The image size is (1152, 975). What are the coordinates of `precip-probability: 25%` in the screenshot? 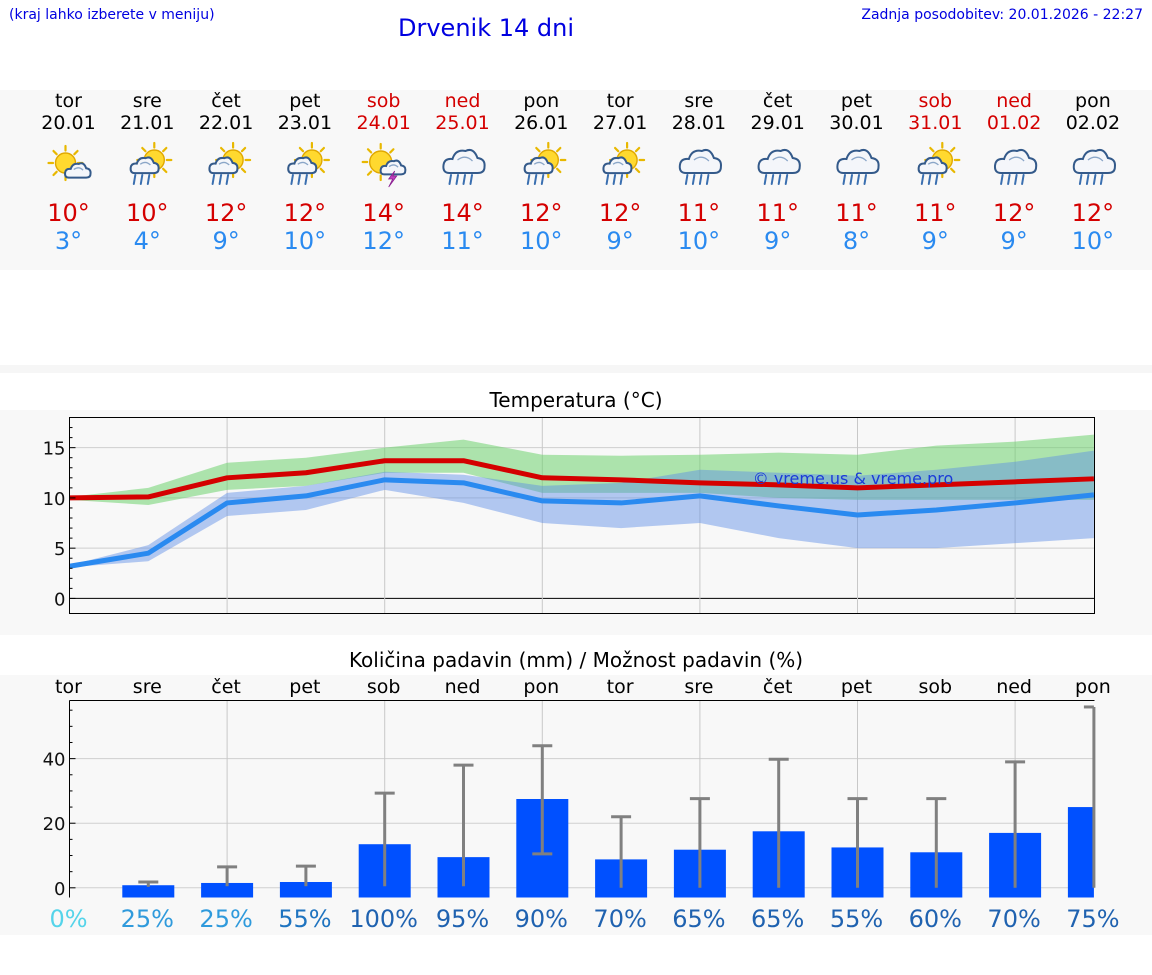 It's located at (225, 919).